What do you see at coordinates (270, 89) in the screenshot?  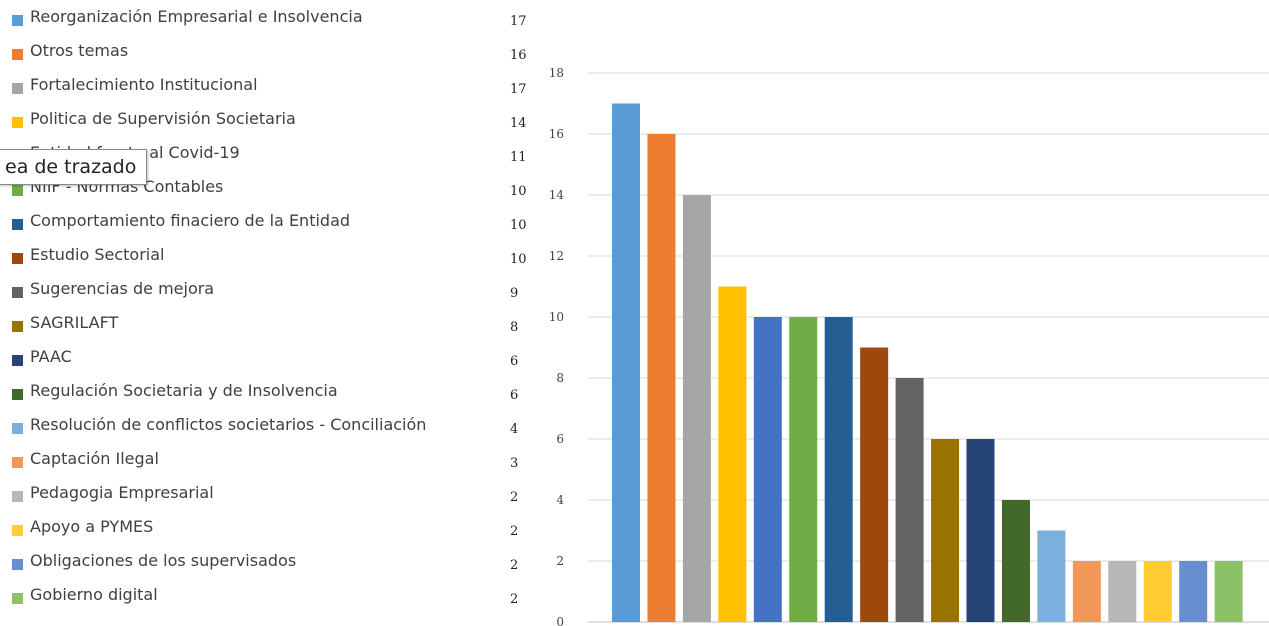 I see `legend-item: Fortalecimiento Institucional 17` at bounding box center [270, 89].